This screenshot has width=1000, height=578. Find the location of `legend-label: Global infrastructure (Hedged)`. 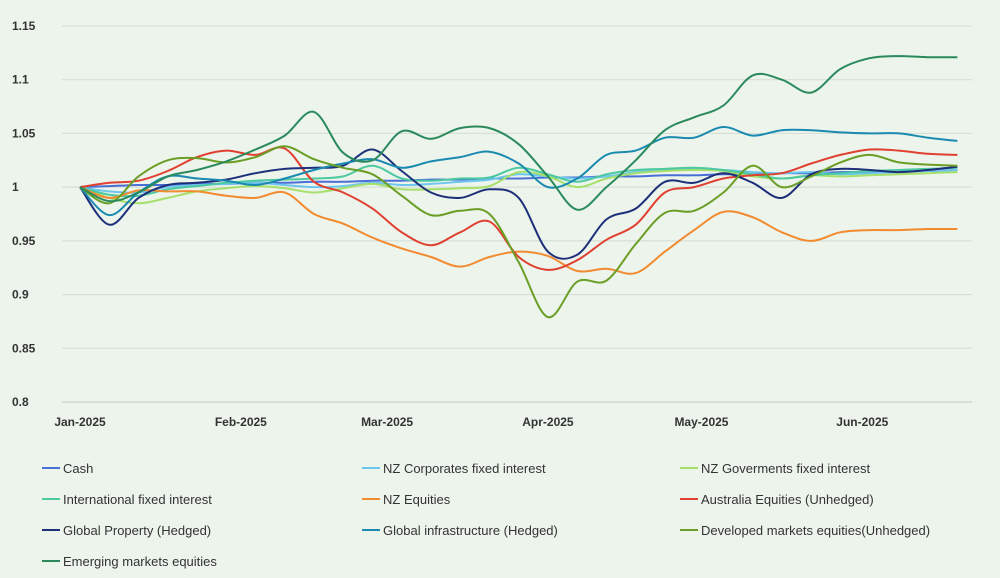

legend-label: Global infrastructure (Hedged) is located at coordinates (470, 530).